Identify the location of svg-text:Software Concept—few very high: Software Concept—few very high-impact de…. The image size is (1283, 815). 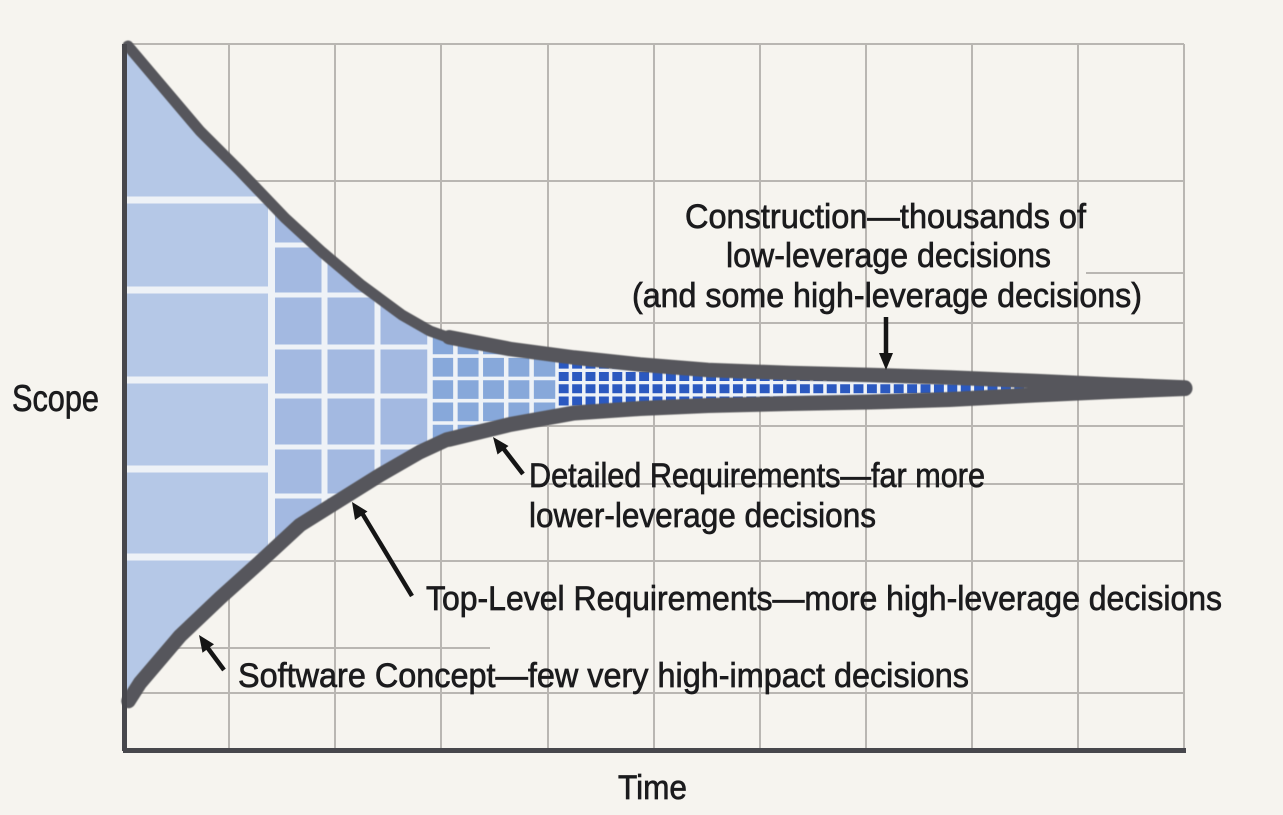
(603, 676).